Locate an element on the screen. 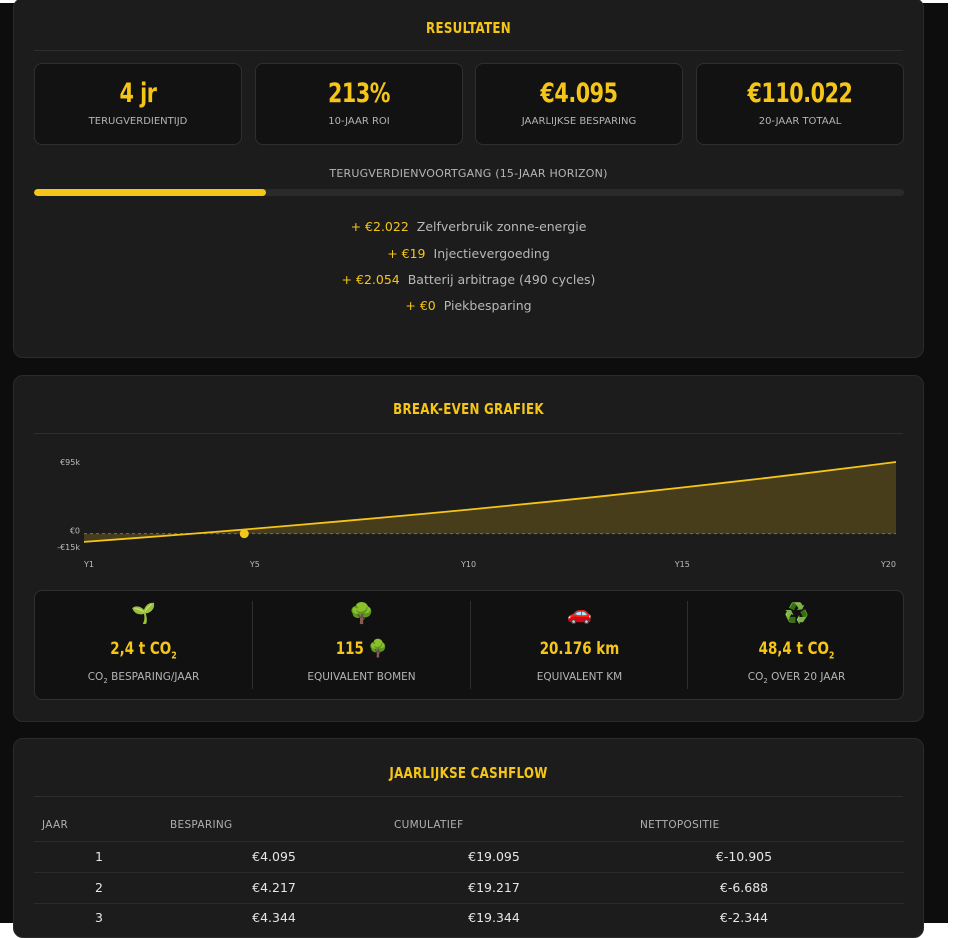  impact-label: EQUIVALENT KM is located at coordinates (579, 677).